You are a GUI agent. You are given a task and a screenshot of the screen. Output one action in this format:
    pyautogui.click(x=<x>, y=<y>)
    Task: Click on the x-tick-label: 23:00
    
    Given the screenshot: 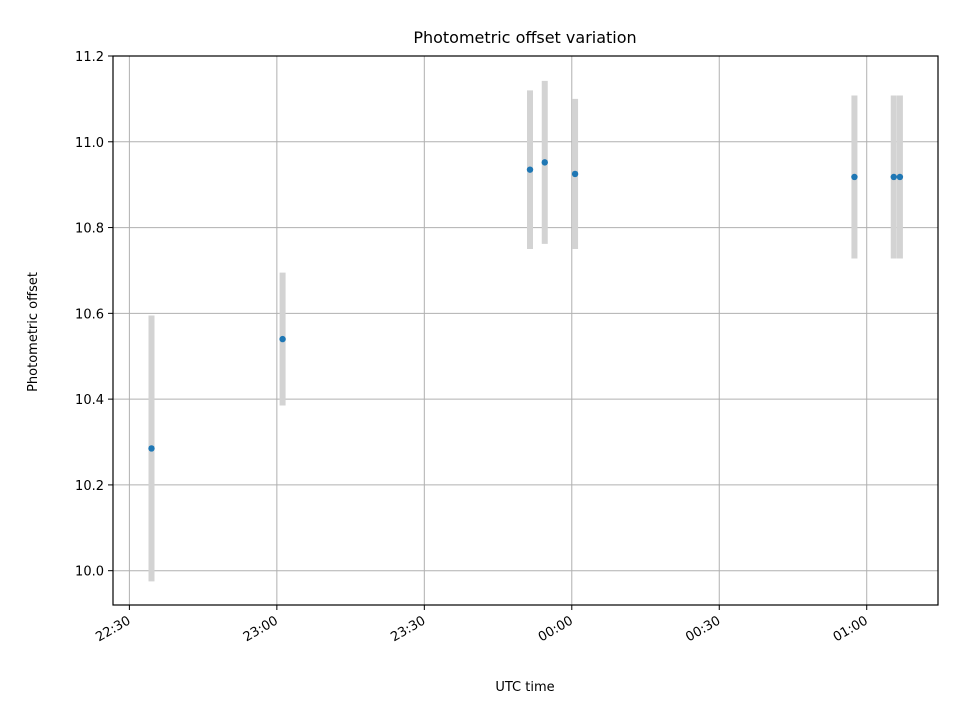 What is the action you would take?
    pyautogui.click(x=261, y=629)
    